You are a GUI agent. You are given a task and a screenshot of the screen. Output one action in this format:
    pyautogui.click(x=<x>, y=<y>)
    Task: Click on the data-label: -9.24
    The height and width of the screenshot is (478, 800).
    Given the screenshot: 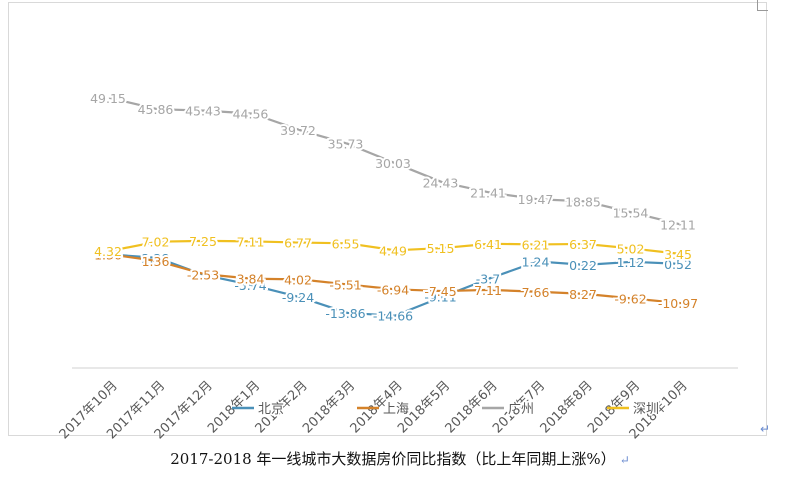 What is the action you would take?
    pyautogui.click(x=298, y=297)
    